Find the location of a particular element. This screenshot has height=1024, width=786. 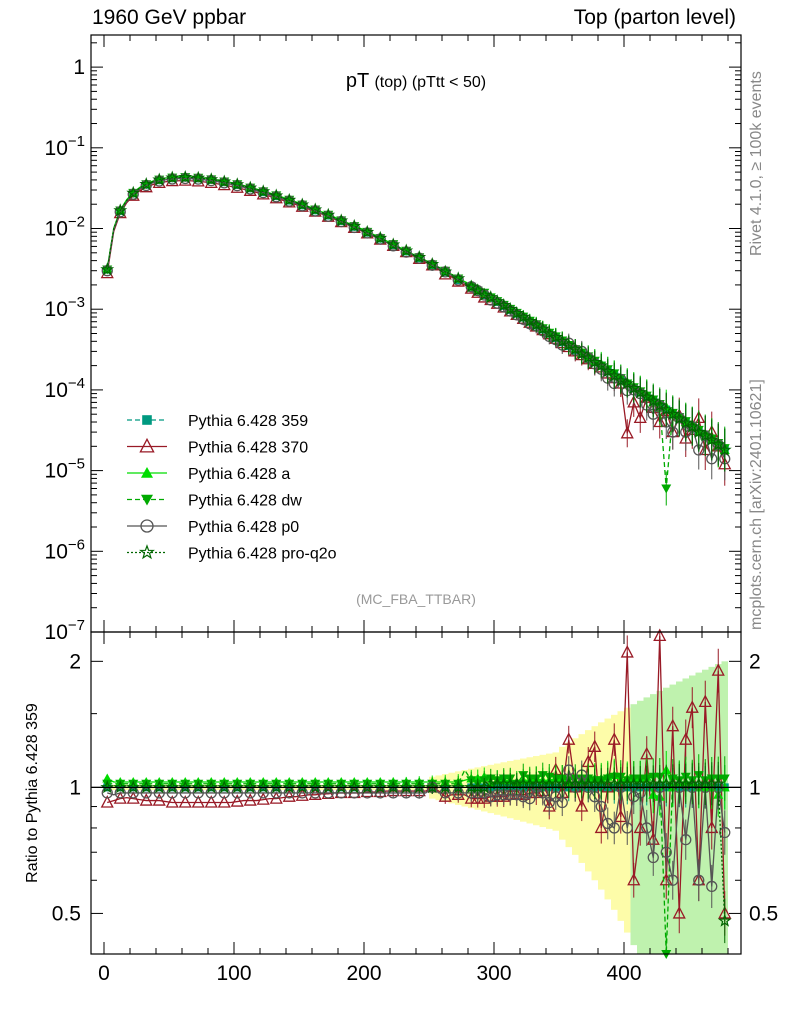

x-tick-label: 200 is located at coordinates (363, 973).